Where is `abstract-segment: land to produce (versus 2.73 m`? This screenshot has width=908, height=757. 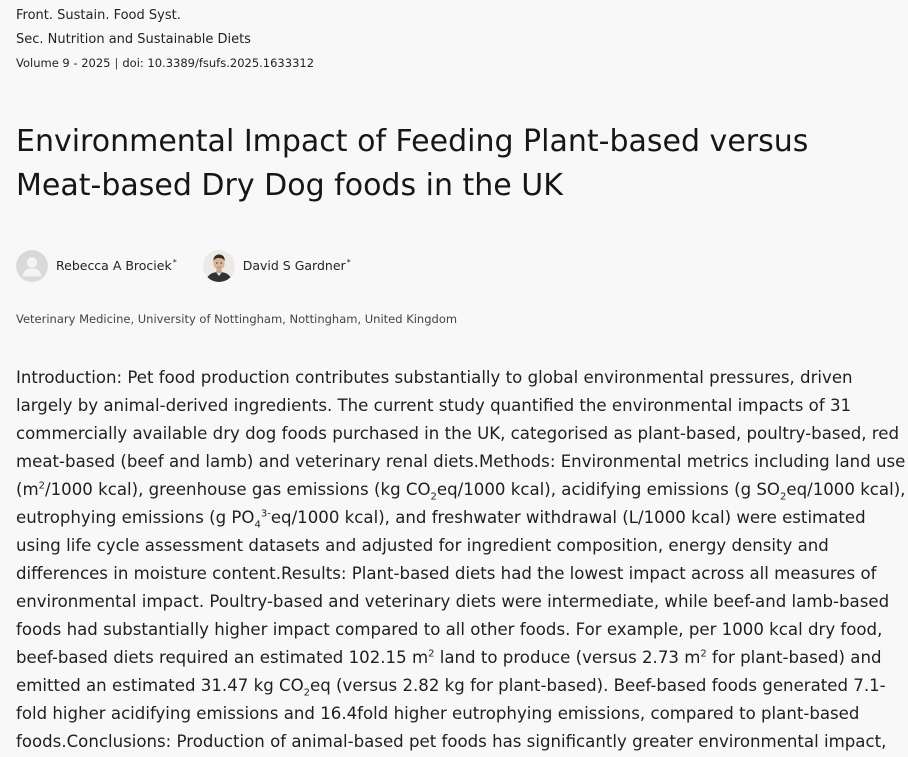
abstract-segment: land to produce (versus 2.73 m is located at coordinates (567, 657).